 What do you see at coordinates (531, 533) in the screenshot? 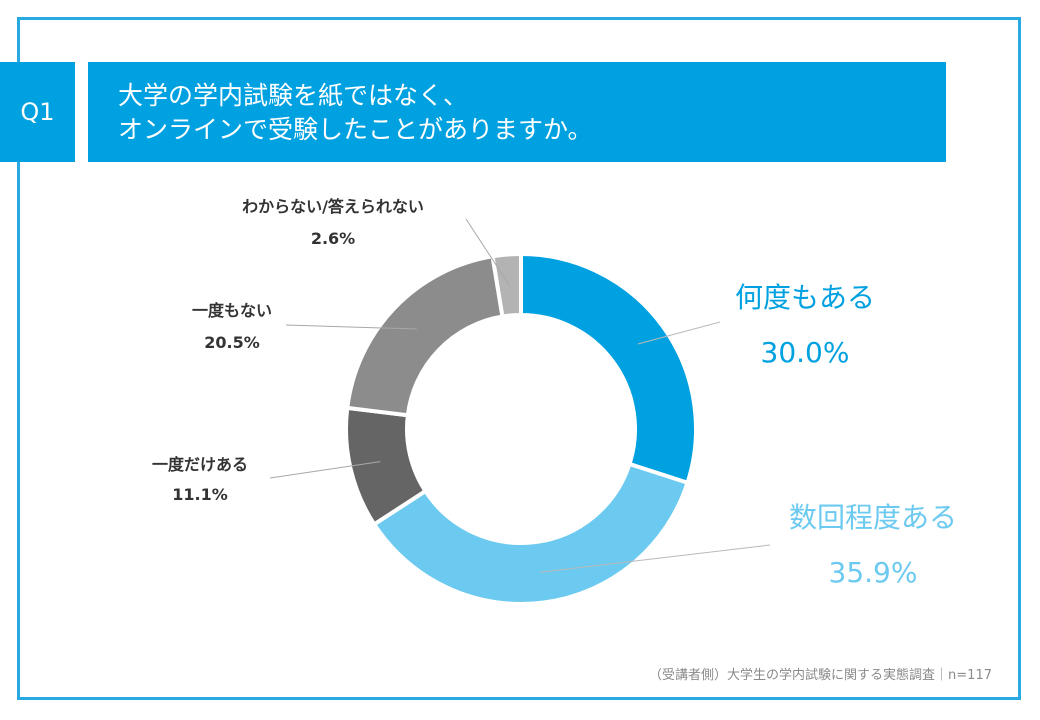
I see `slice-several-times` at bounding box center [531, 533].